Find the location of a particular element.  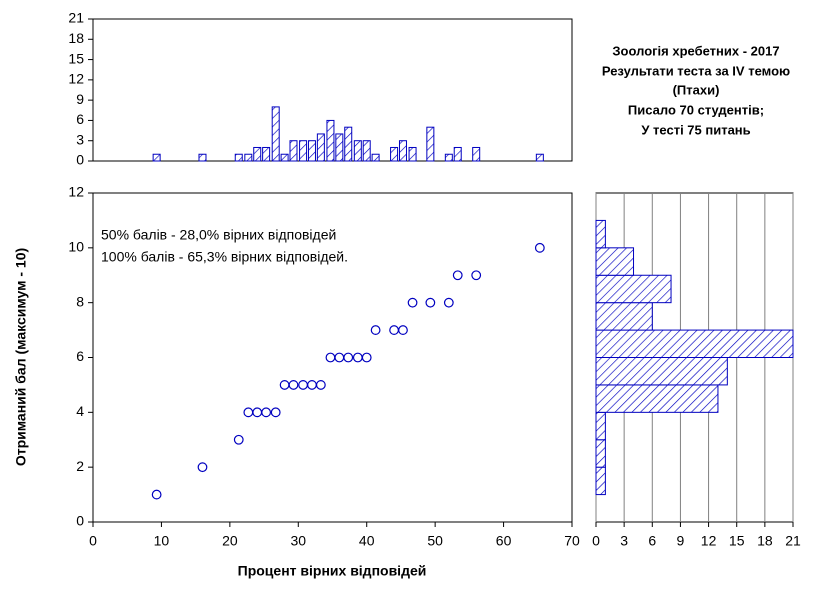

x-tick-label: 18 is located at coordinates (765, 541).